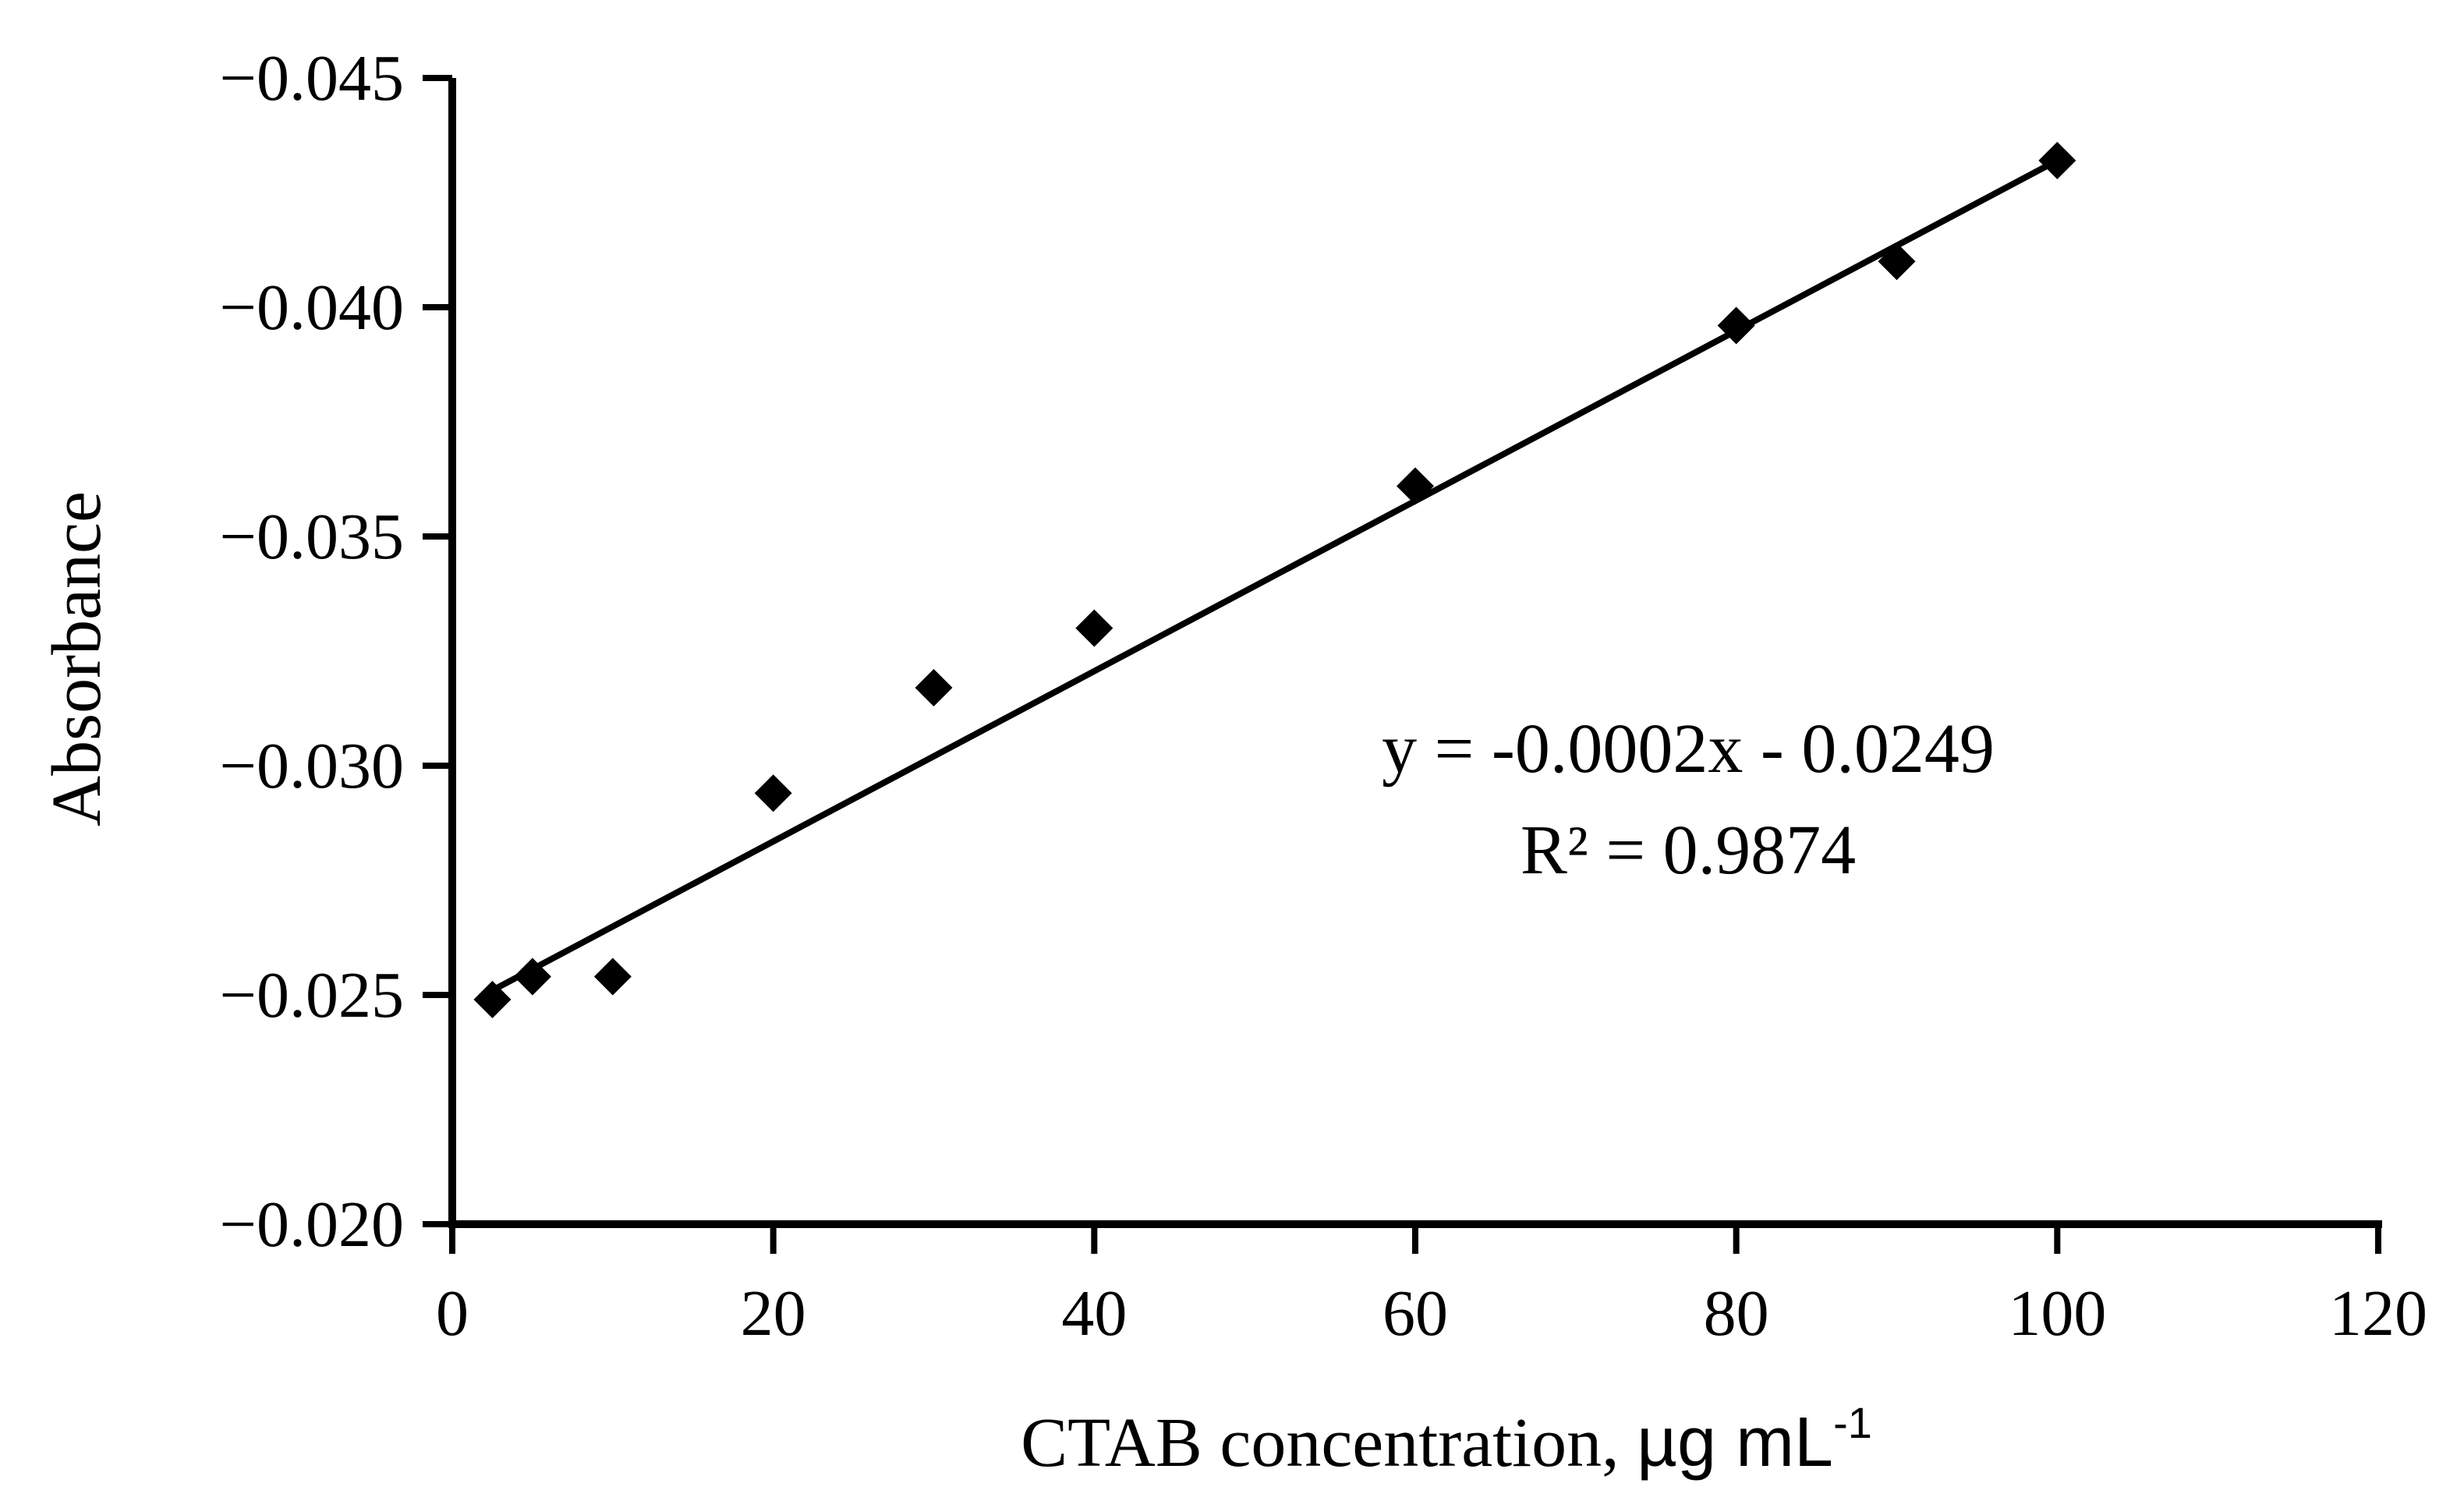 The width and height of the screenshot is (2464, 1508). Describe the element at coordinates (312, 308) in the screenshot. I see `y-tick-label: −0.040` at that location.